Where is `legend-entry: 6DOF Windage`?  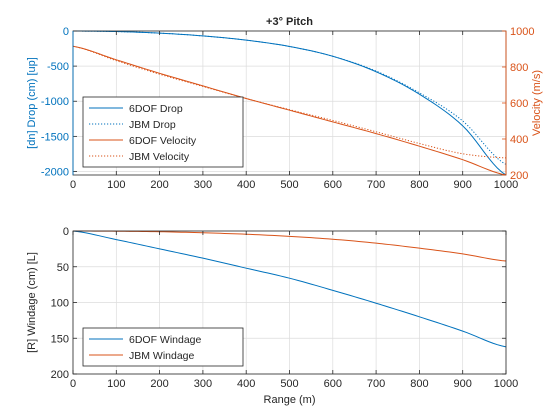
legend-entry: 6DOF Windage is located at coordinates (165, 340).